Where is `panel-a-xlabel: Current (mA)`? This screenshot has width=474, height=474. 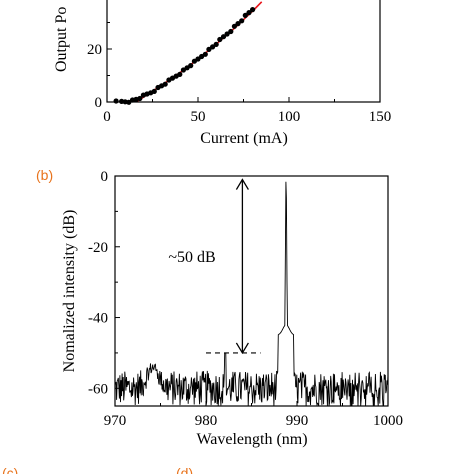 panel-a-xlabel: Current (mA) is located at coordinates (244, 138).